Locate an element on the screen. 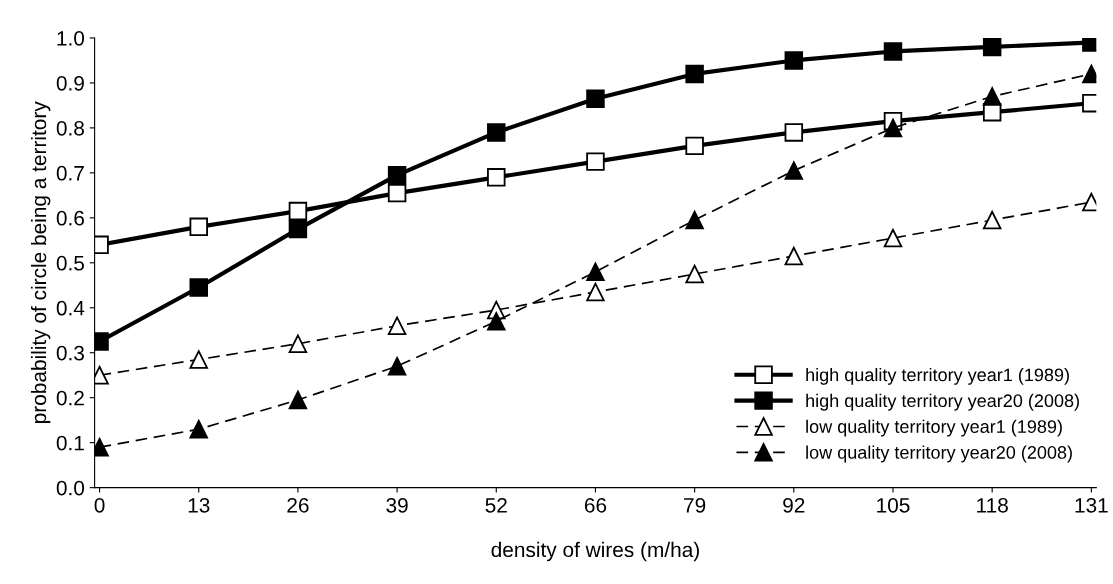 Image resolution: width=1113 pixels, height=584 pixels. y-tick-label: 0.6 is located at coordinates (70, 218).